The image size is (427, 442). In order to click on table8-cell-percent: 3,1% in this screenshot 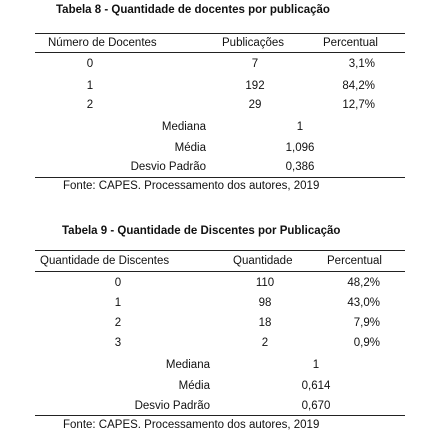, I will do `click(361, 64)`.